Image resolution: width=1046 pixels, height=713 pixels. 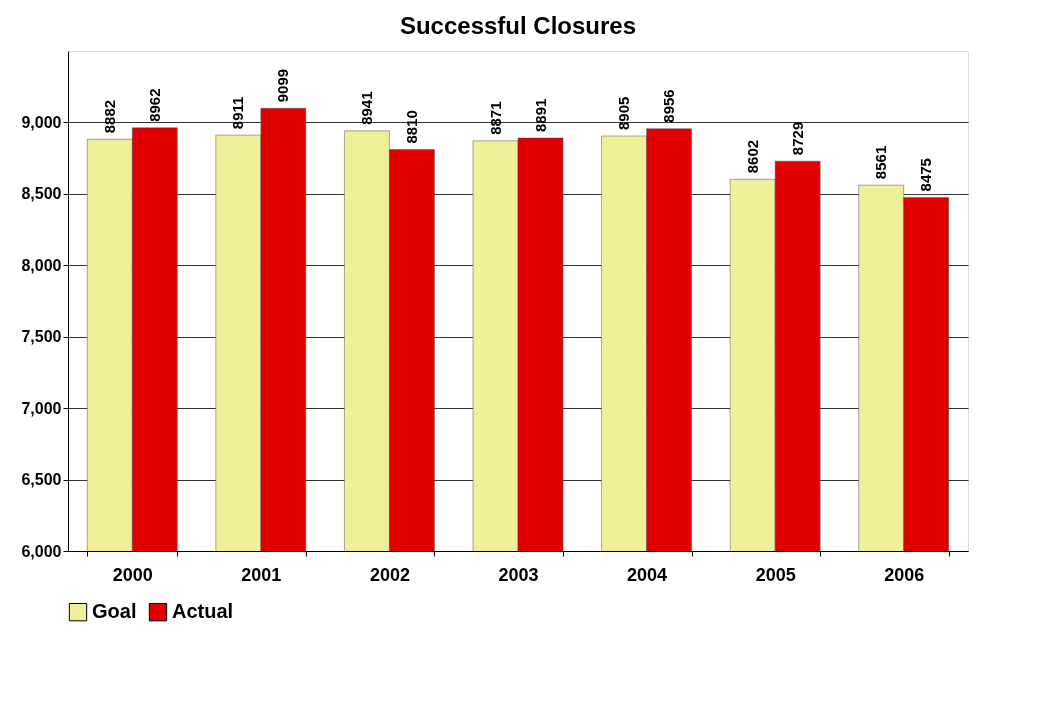 I want to click on x-tick-label: 2006, so click(x=904, y=574).